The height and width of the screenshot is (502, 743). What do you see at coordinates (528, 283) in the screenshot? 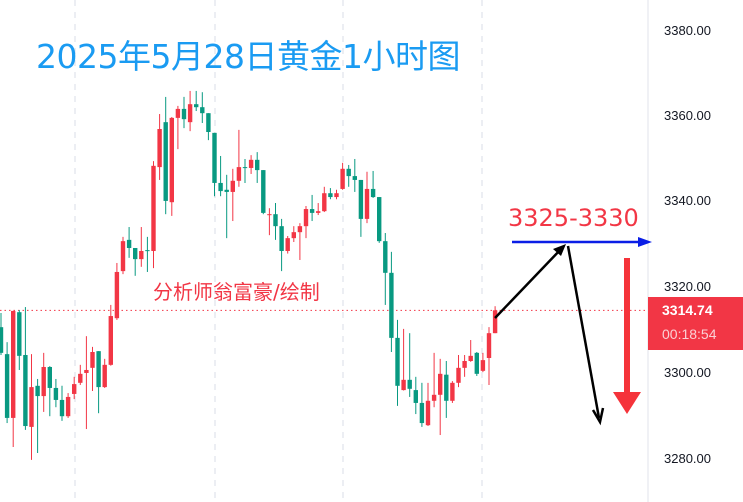
I see `up-path-arrow` at bounding box center [528, 283].